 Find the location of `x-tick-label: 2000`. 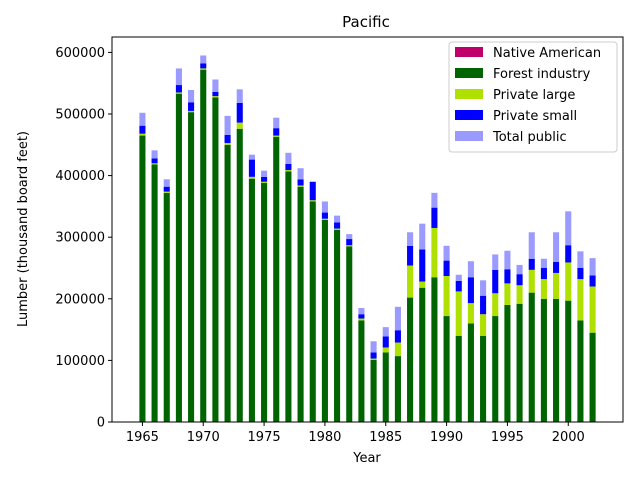

x-tick-label: 2000 is located at coordinates (568, 437).